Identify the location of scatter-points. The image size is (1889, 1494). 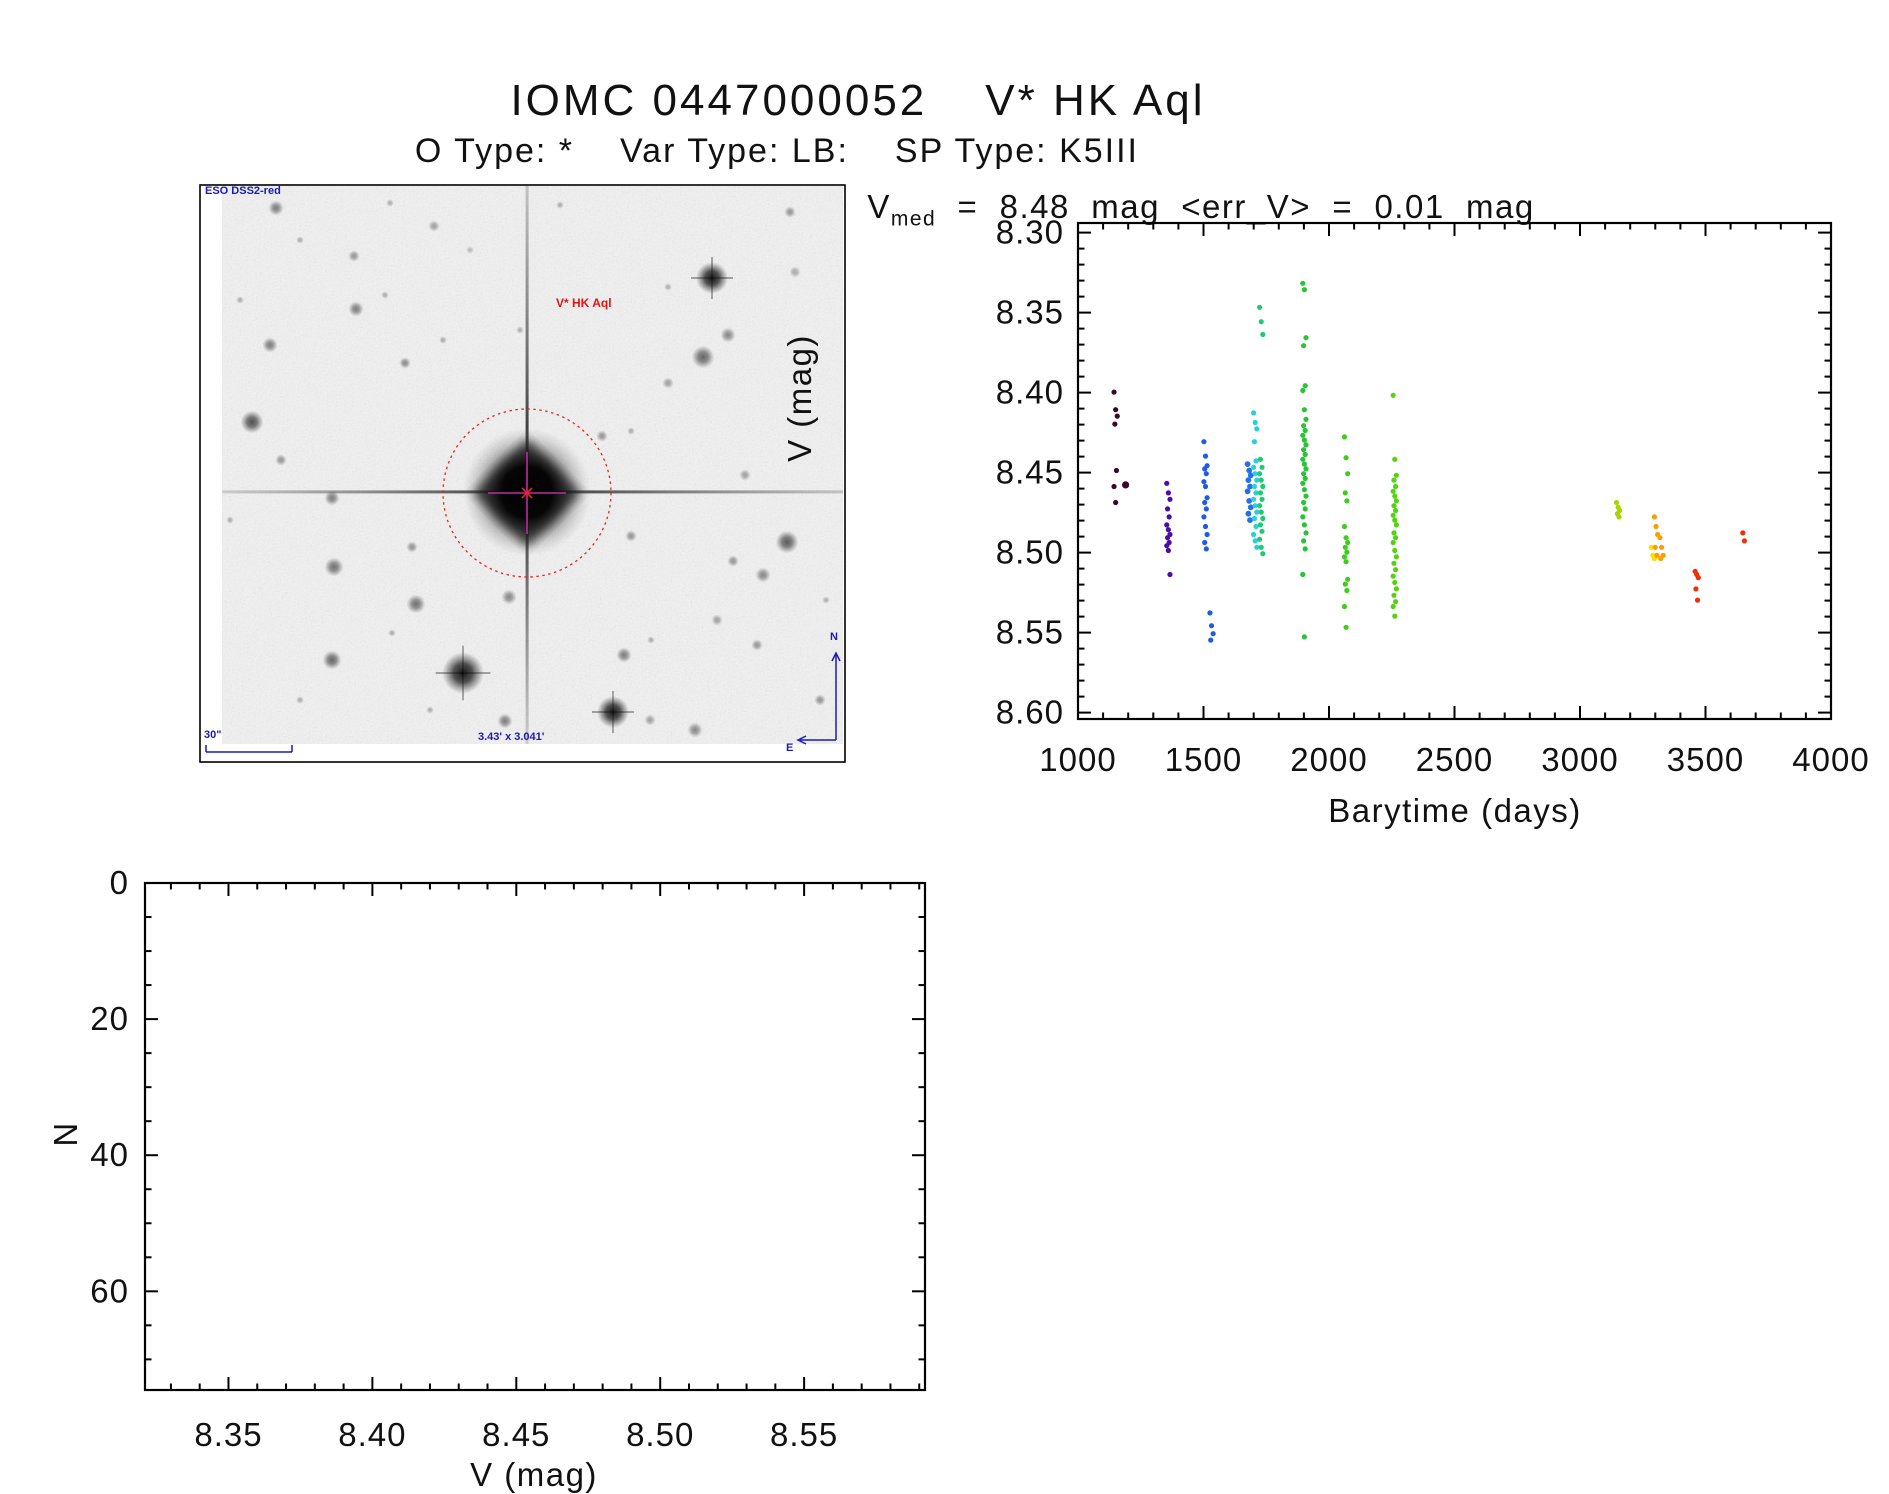
(1429, 461).